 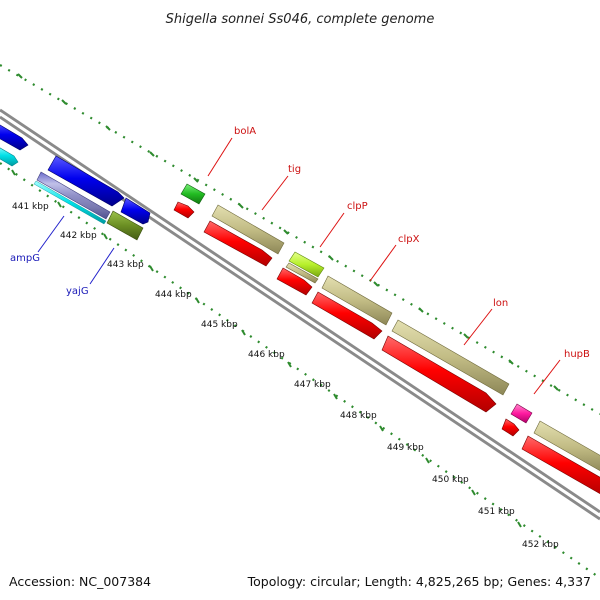 I want to click on gene-label-clpp: clpP, so click(x=357, y=206).